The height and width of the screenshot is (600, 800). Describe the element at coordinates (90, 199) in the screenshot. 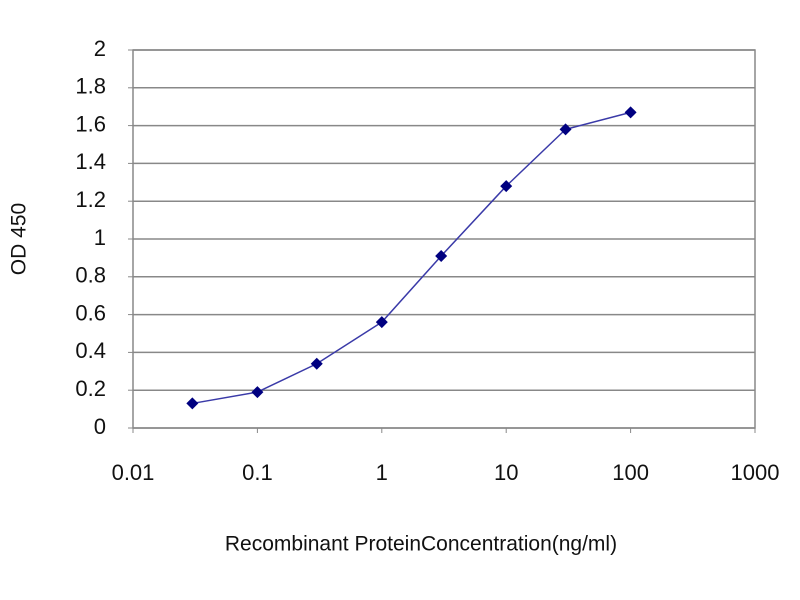

I see `y-tick-label: 1.2` at that location.